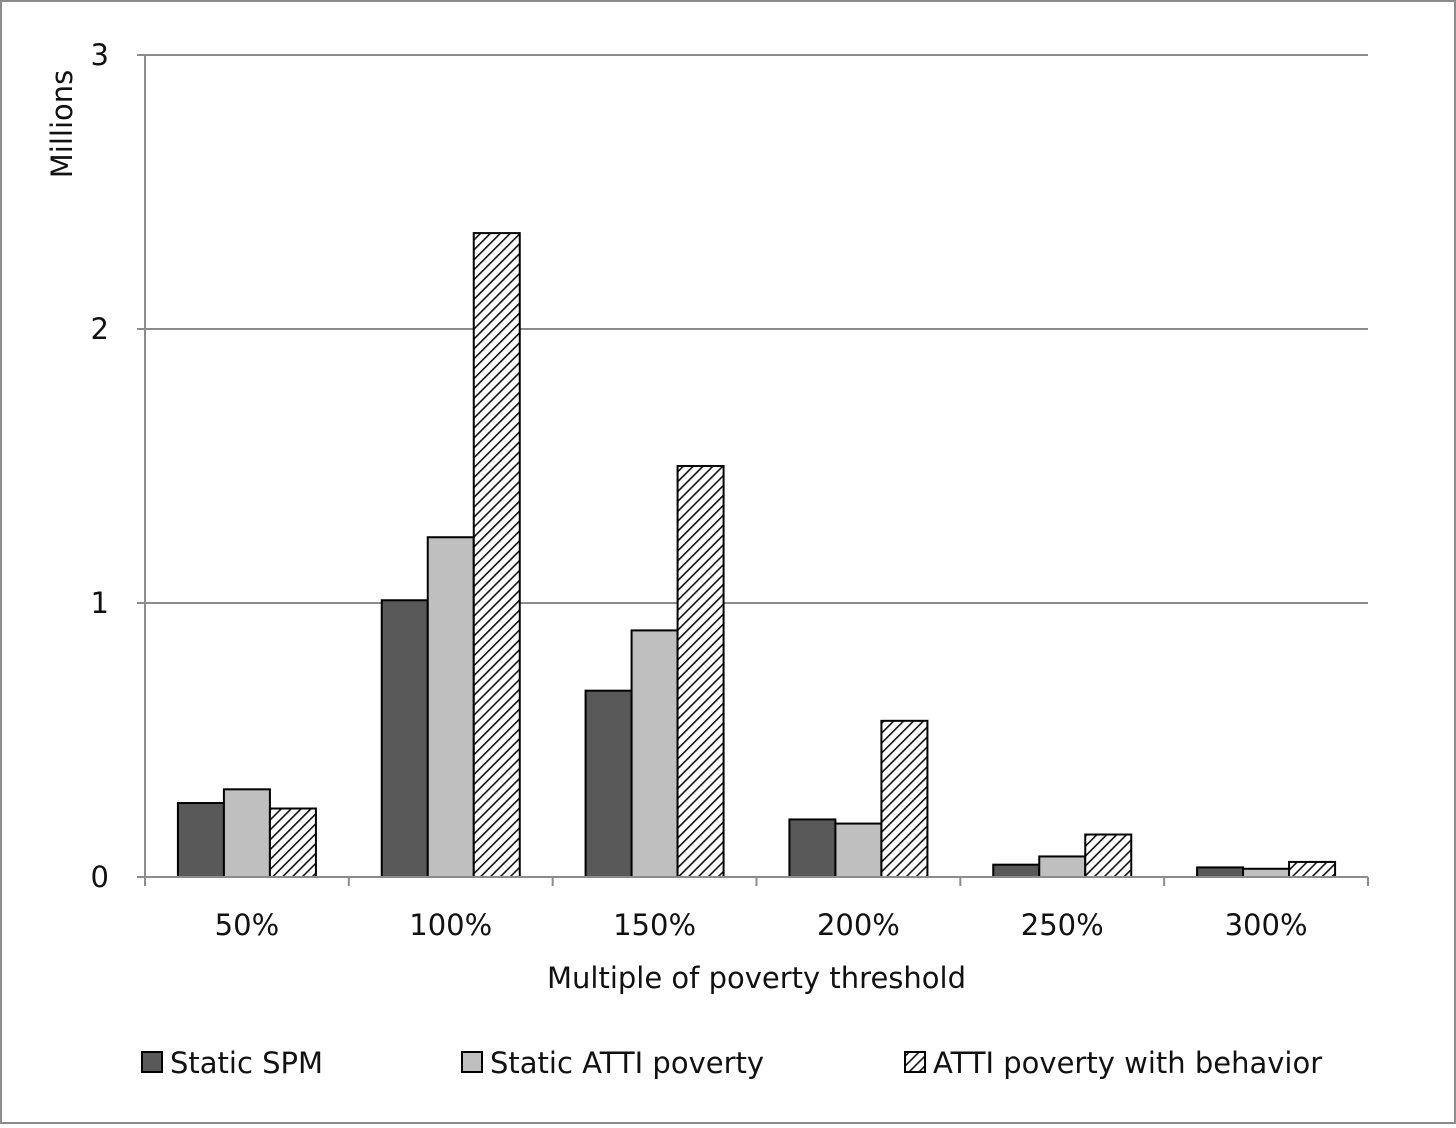 This screenshot has height=1128, width=1456. Describe the element at coordinates (654, 925) in the screenshot. I see `x-tick-label: 150%` at that location.